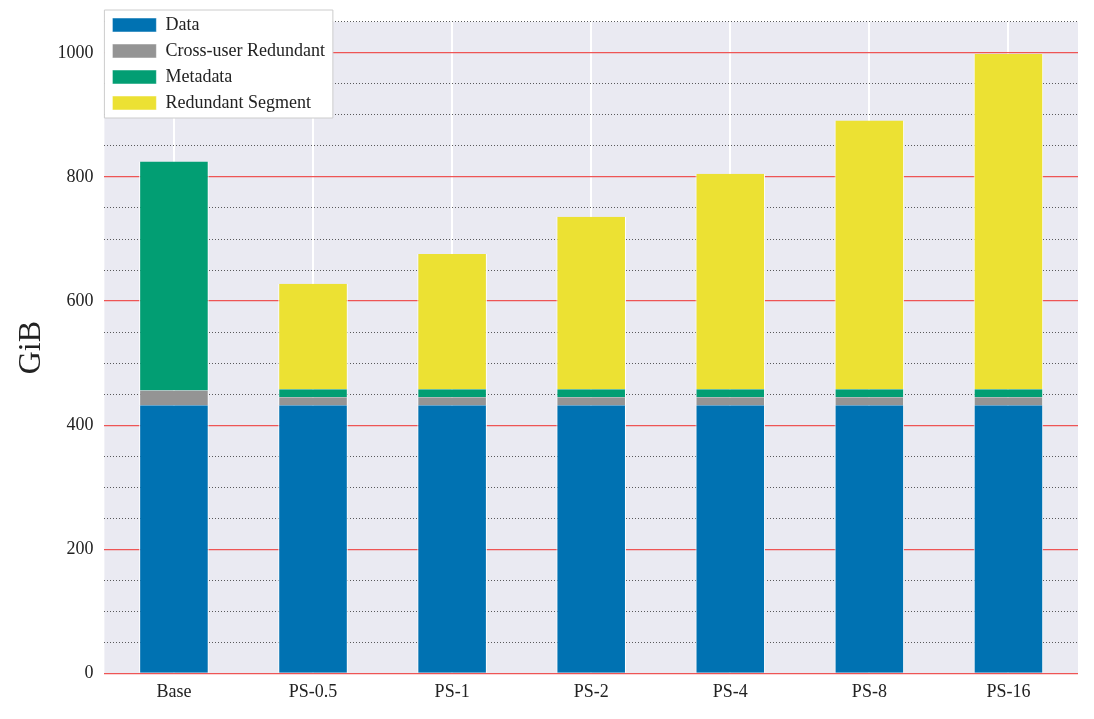  What do you see at coordinates (28, 347) in the screenshot?
I see `y-axis-title: GiB` at bounding box center [28, 347].